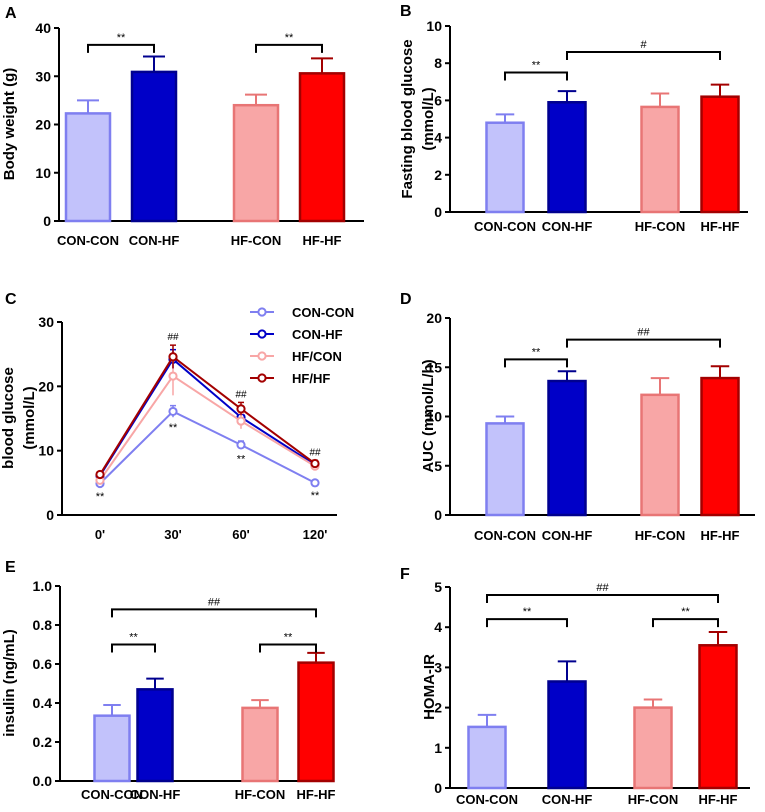 The height and width of the screenshot is (812, 765). Describe the element at coordinates (9, 124) in the screenshot. I see `y-axis-label: Body weight (g)` at that location.